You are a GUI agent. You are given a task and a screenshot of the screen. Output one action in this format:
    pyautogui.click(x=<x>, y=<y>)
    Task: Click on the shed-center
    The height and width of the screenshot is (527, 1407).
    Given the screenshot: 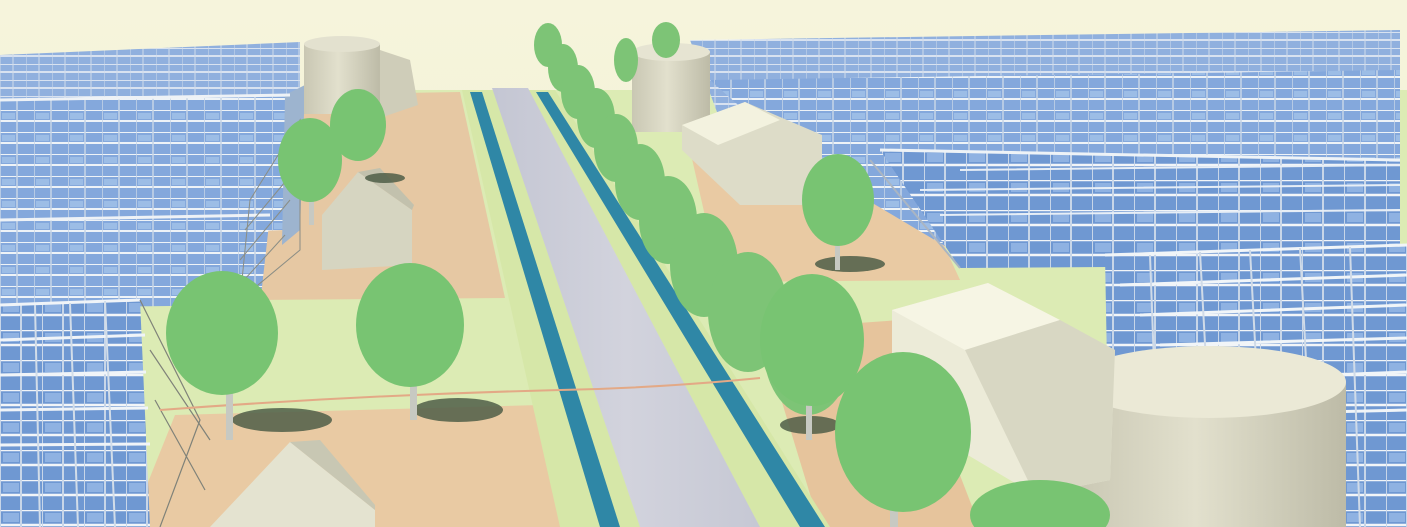 What is the action you would take?
    pyautogui.click(x=752, y=153)
    